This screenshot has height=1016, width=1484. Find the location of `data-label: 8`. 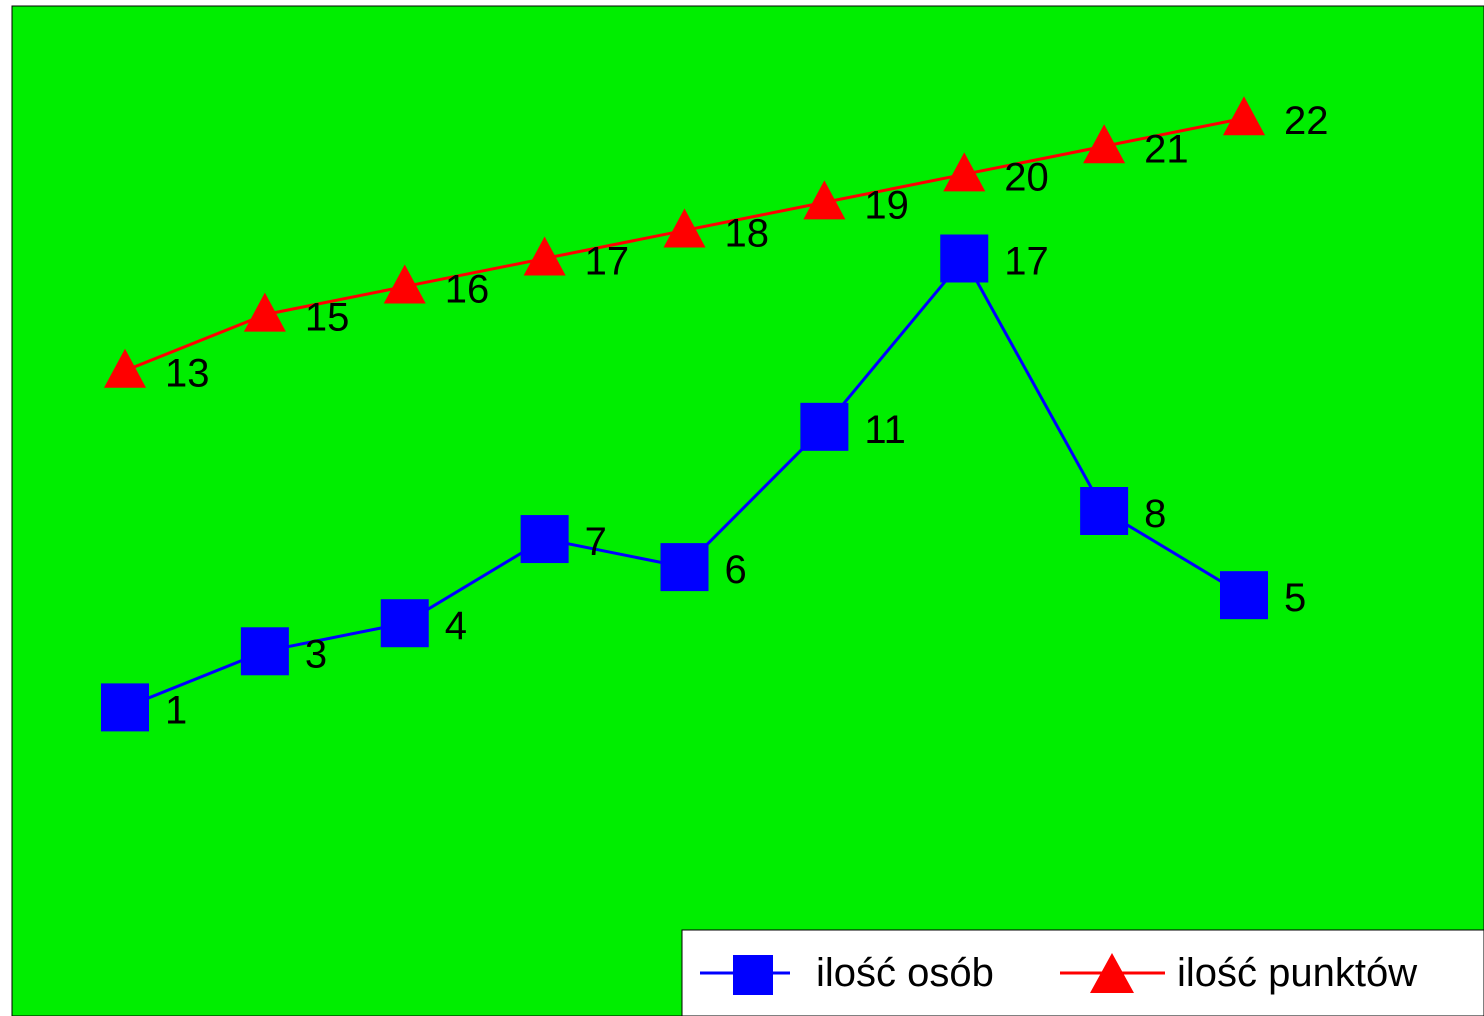

data-label: 8 is located at coordinates (1155, 514).